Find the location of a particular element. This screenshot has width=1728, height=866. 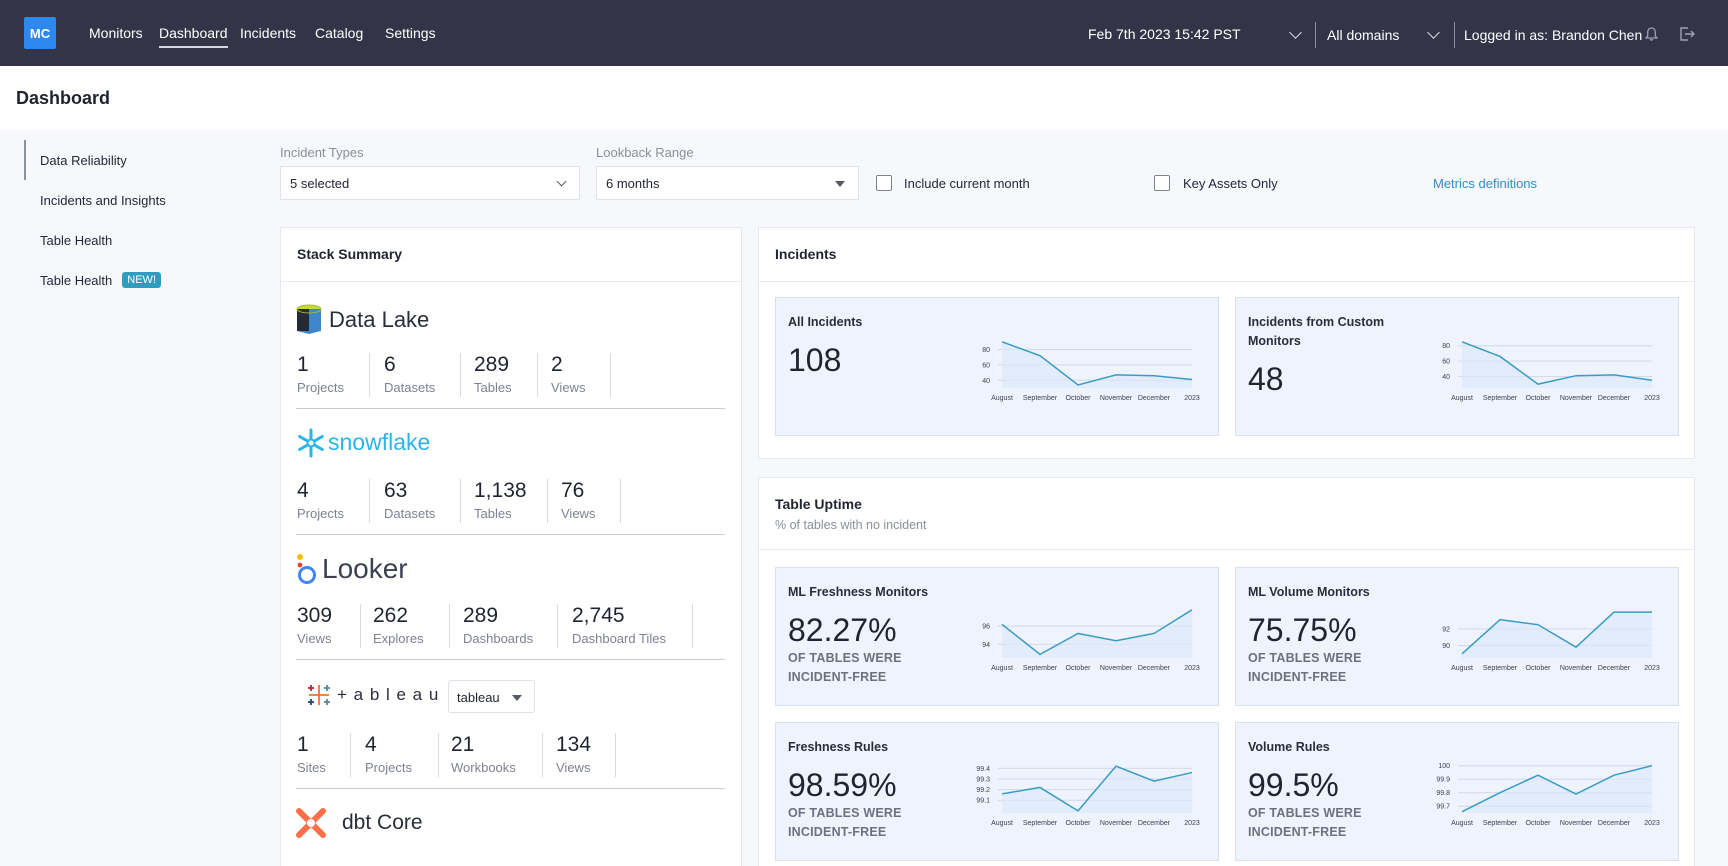

stat-value: 2 is located at coordinates (557, 364).